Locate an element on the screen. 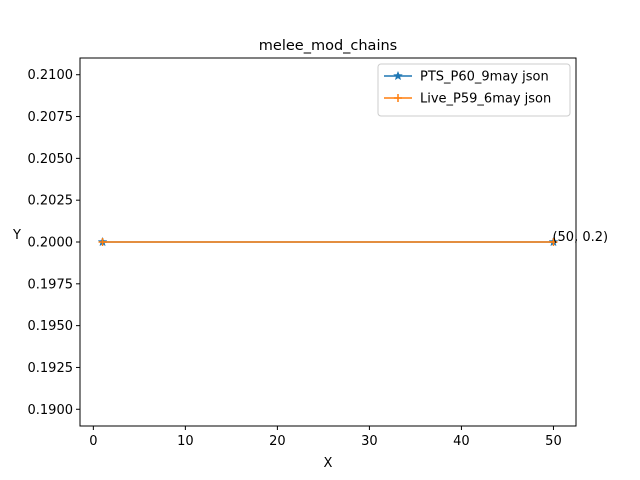  legend-box is located at coordinates (474, 90).